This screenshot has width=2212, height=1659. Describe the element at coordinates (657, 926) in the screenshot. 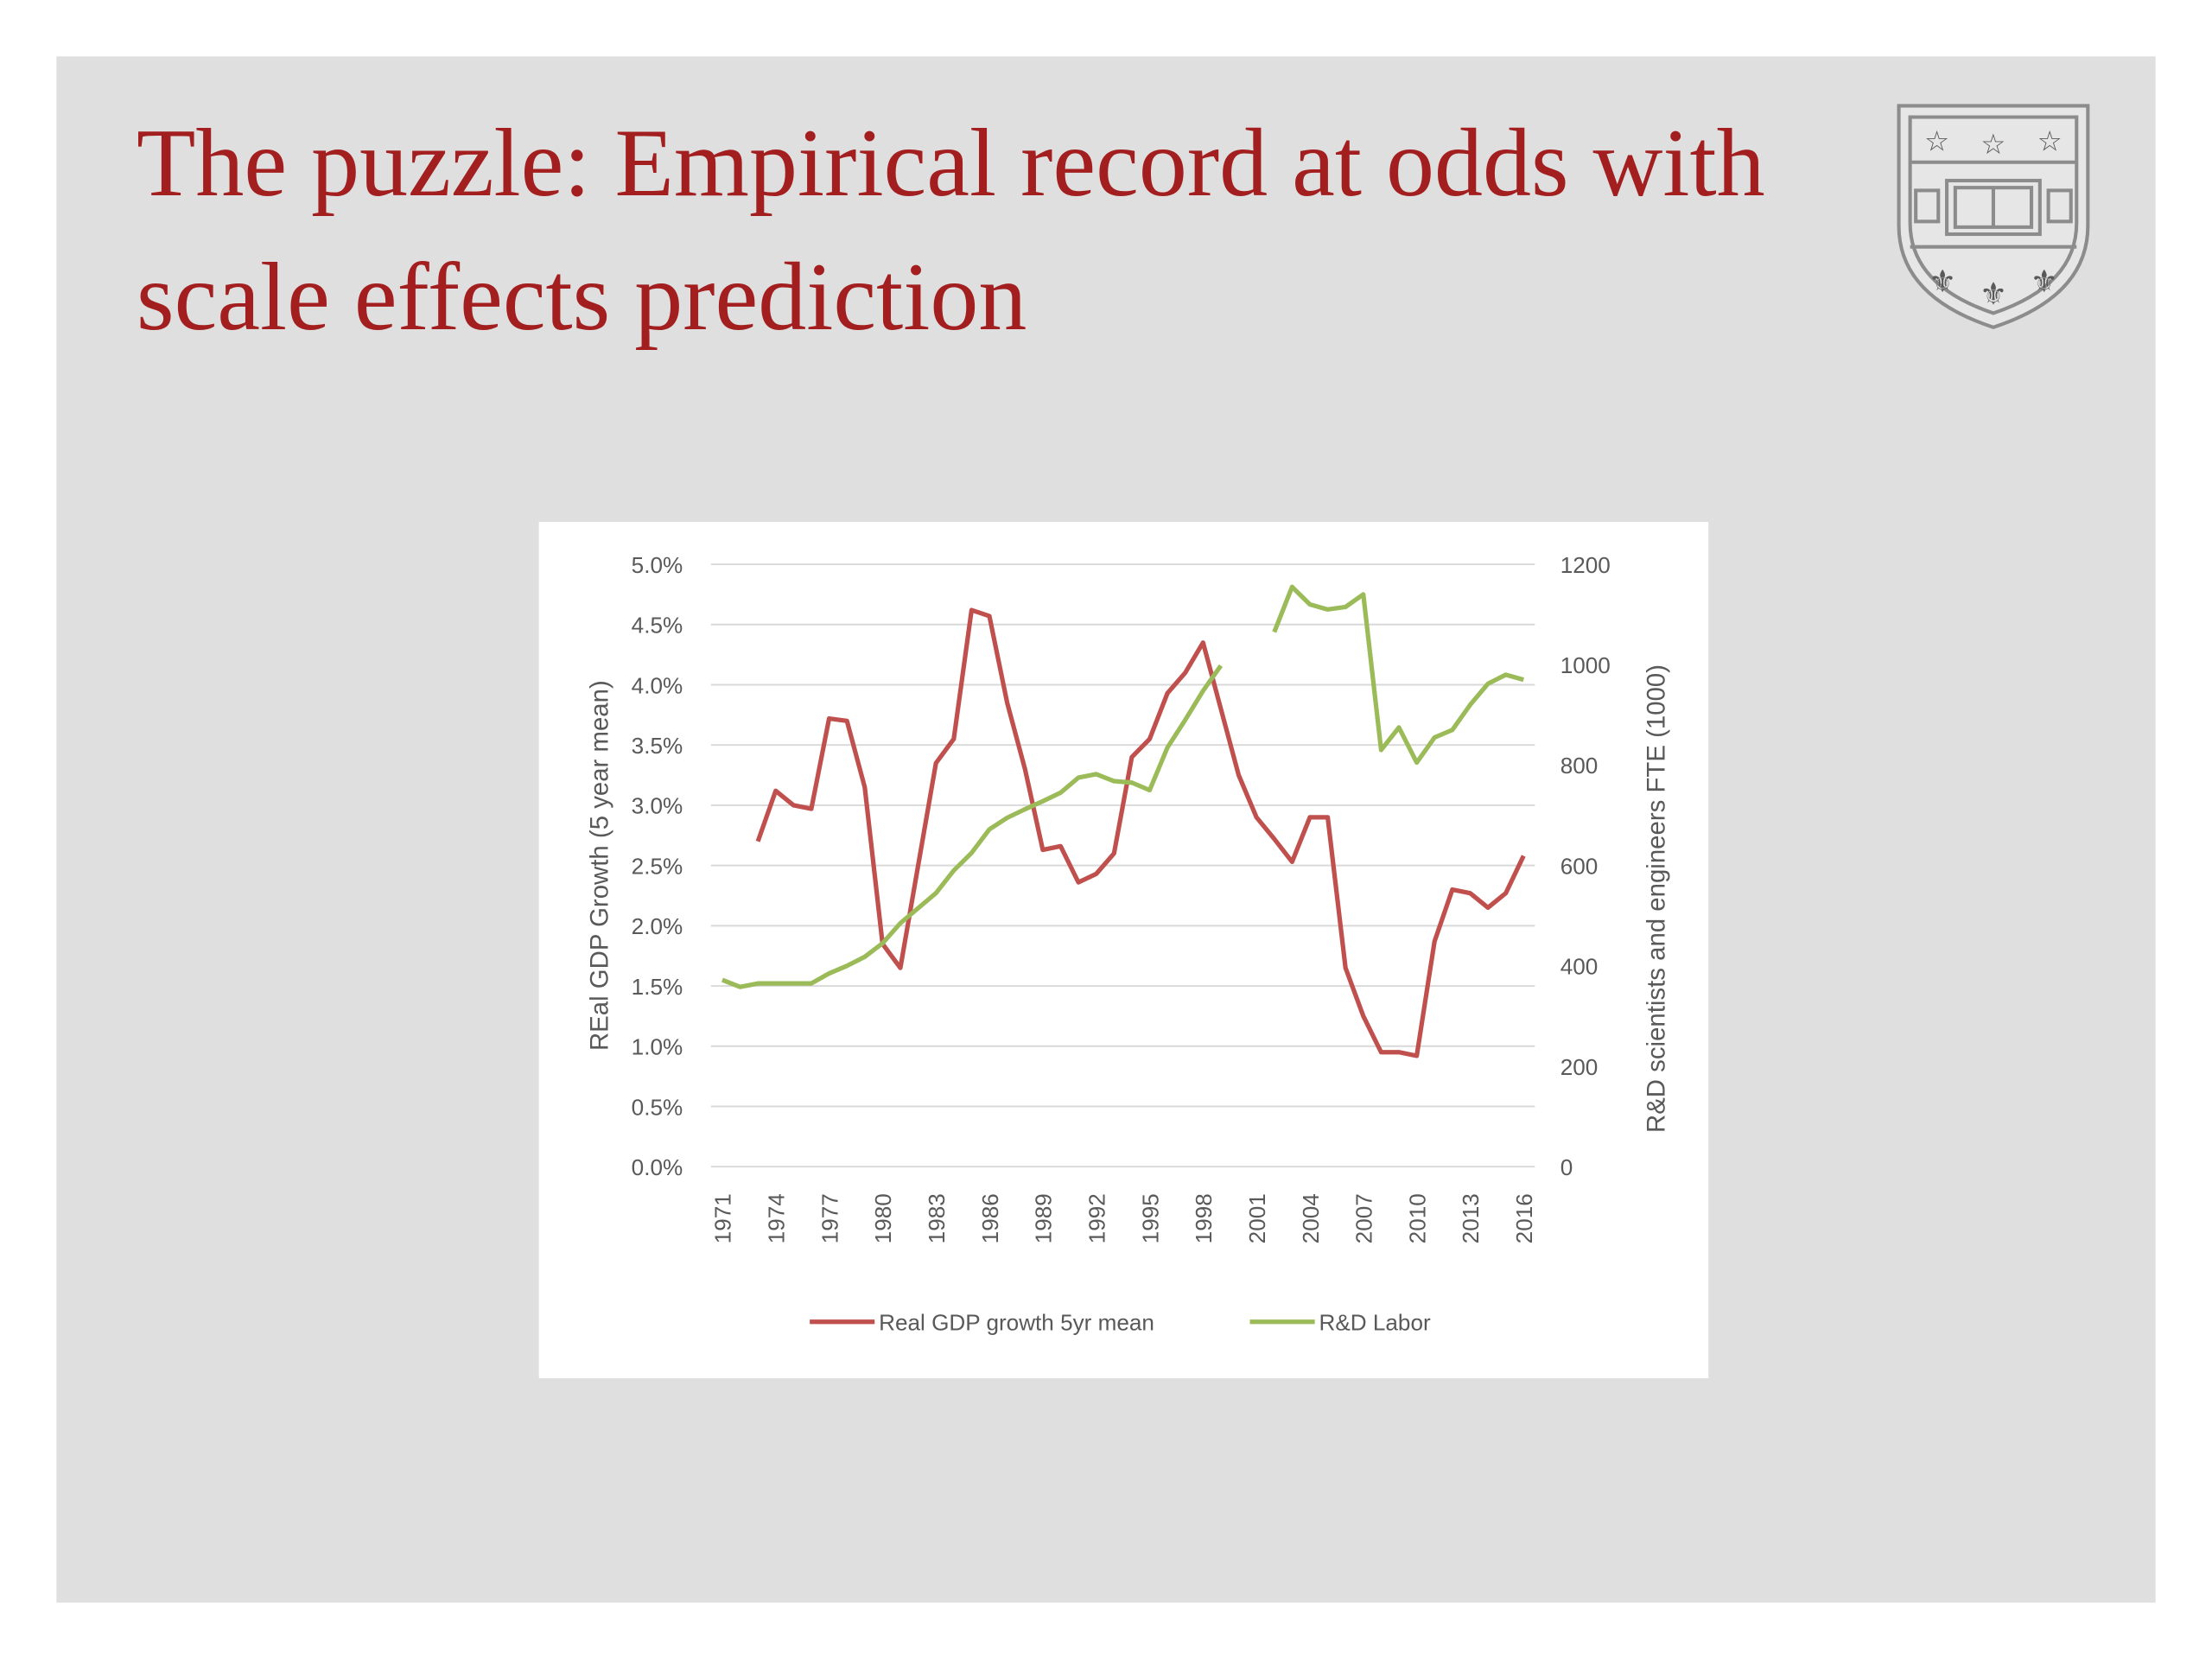

I see `y-tick-label: 2.0%` at that location.